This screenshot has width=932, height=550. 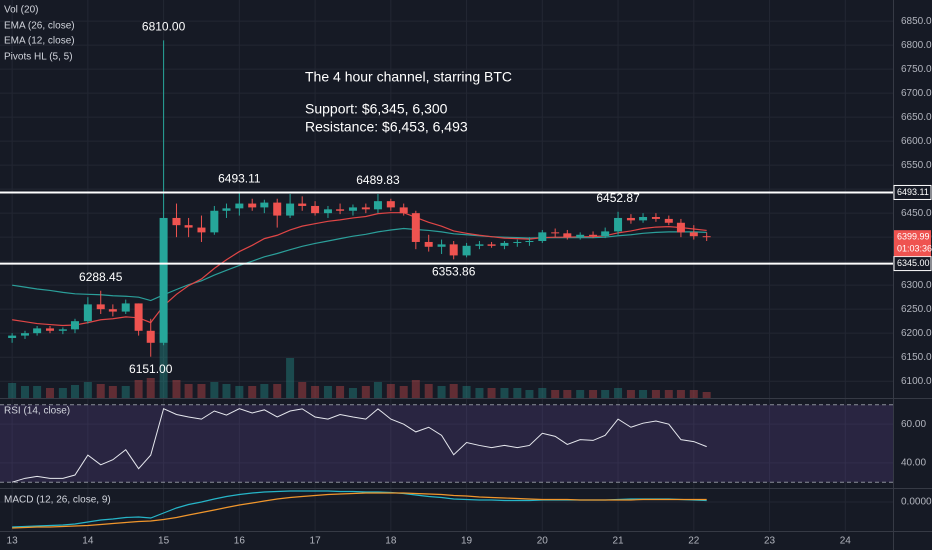 I want to click on x-tick-label: 19, so click(x=467, y=541).